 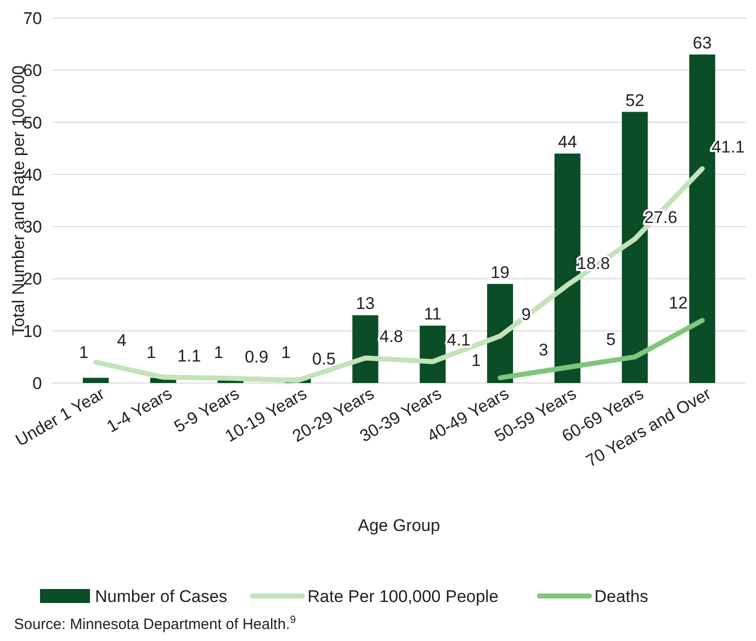 I want to click on data-label: 52, so click(x=634, y=100).